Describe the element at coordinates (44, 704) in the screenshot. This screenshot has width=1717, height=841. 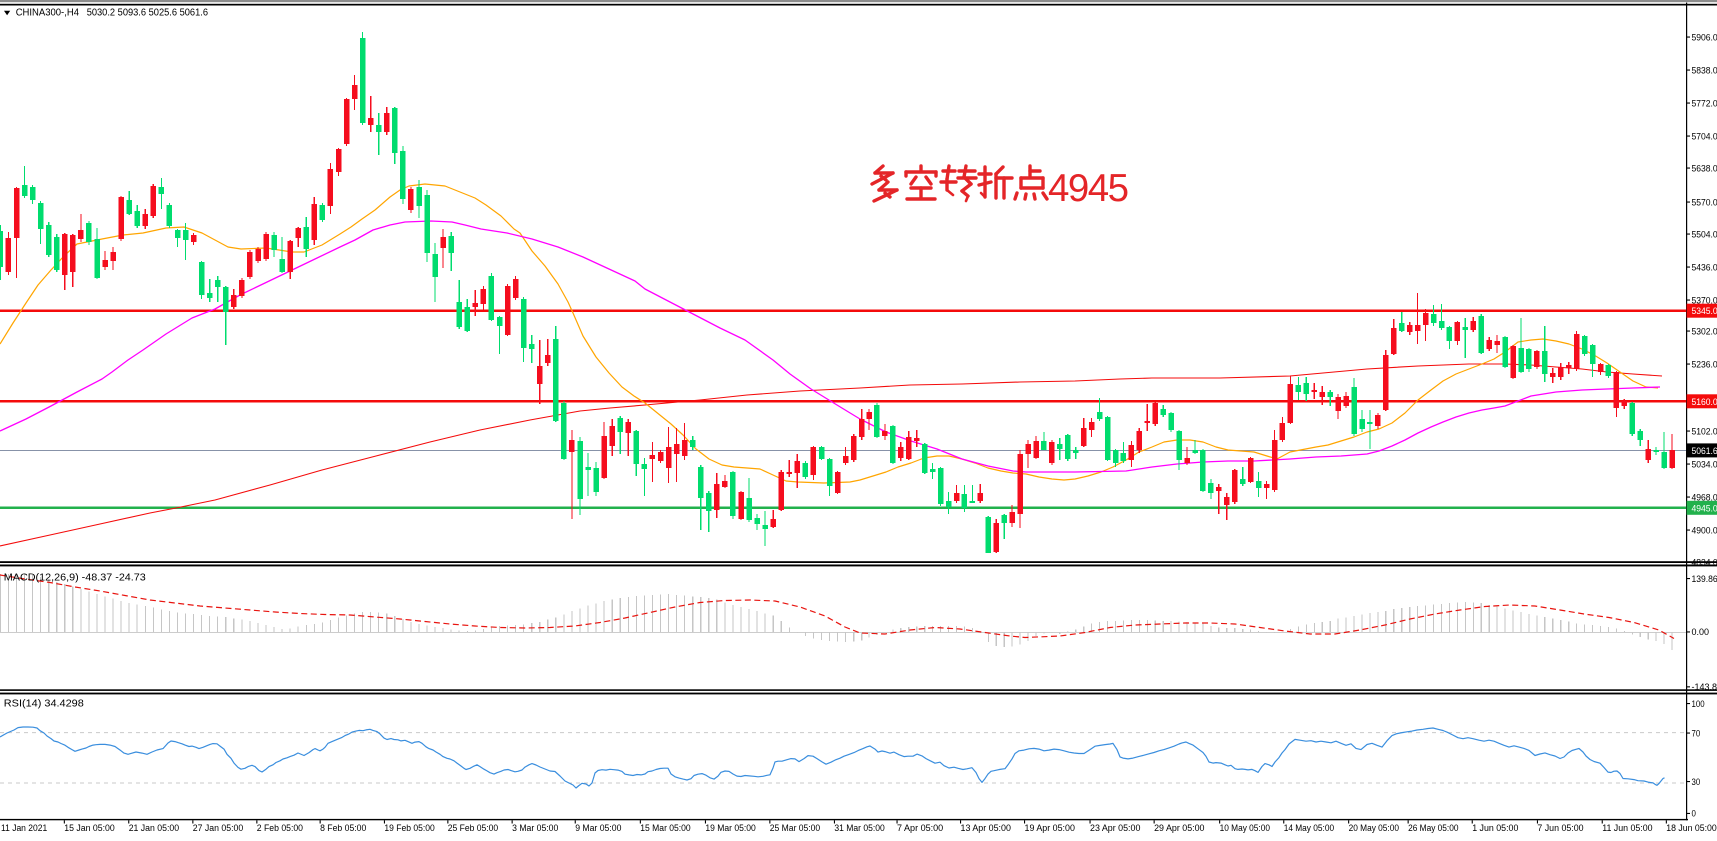
I see `svg-text: RSI(14) 34.4298` at that location.